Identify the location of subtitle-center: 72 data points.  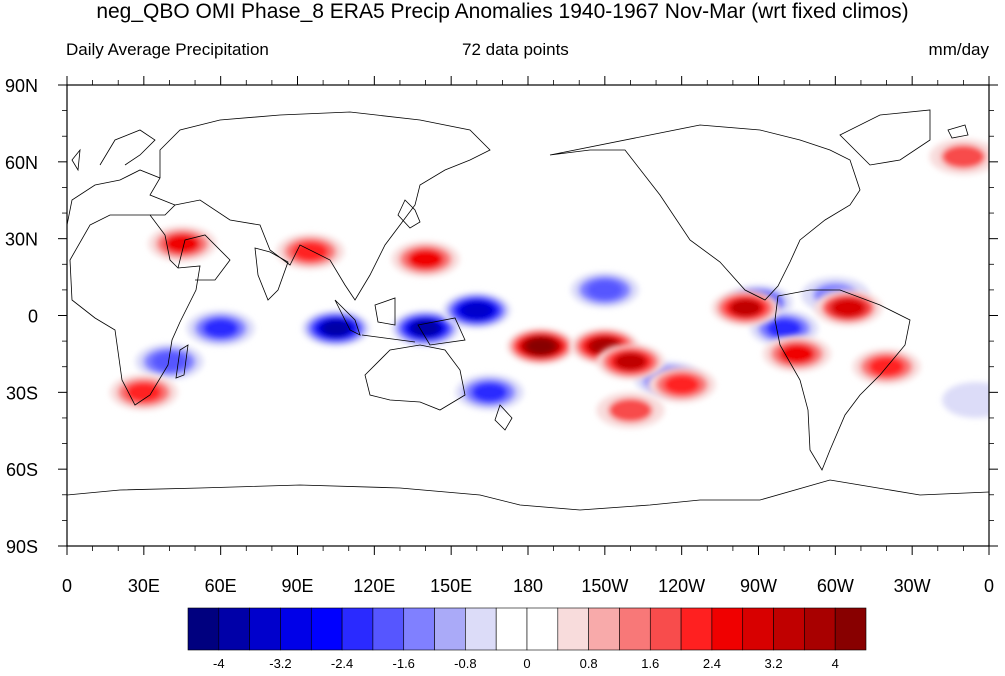
(515, 49).